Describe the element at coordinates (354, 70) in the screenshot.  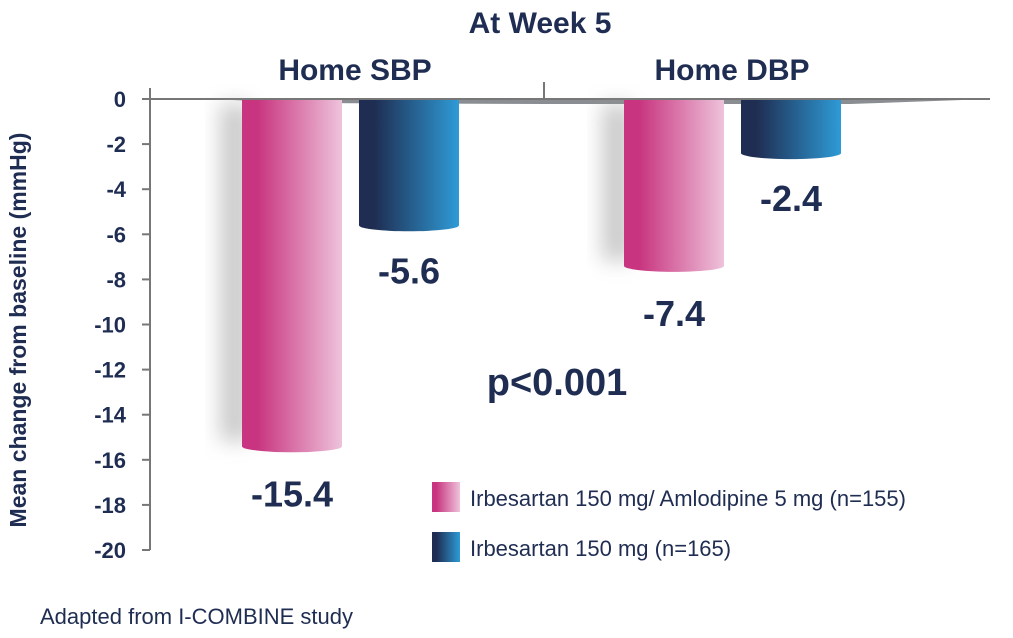
I see `category-label: Home SBP` at that location.